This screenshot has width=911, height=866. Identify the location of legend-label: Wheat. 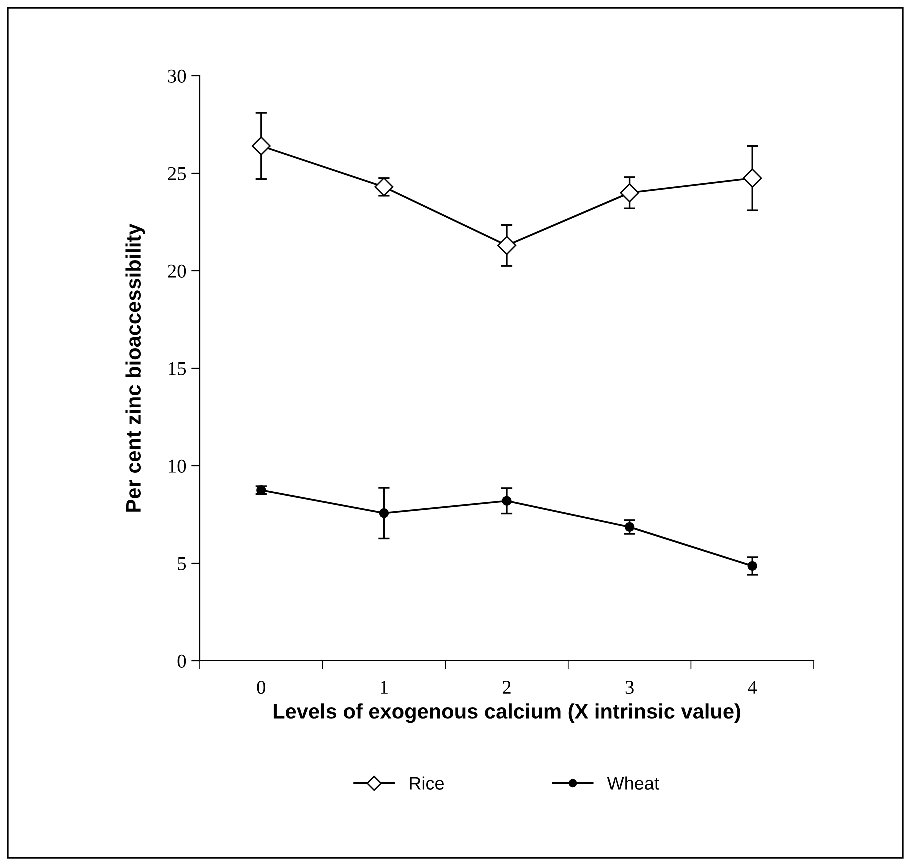
(633, 783).